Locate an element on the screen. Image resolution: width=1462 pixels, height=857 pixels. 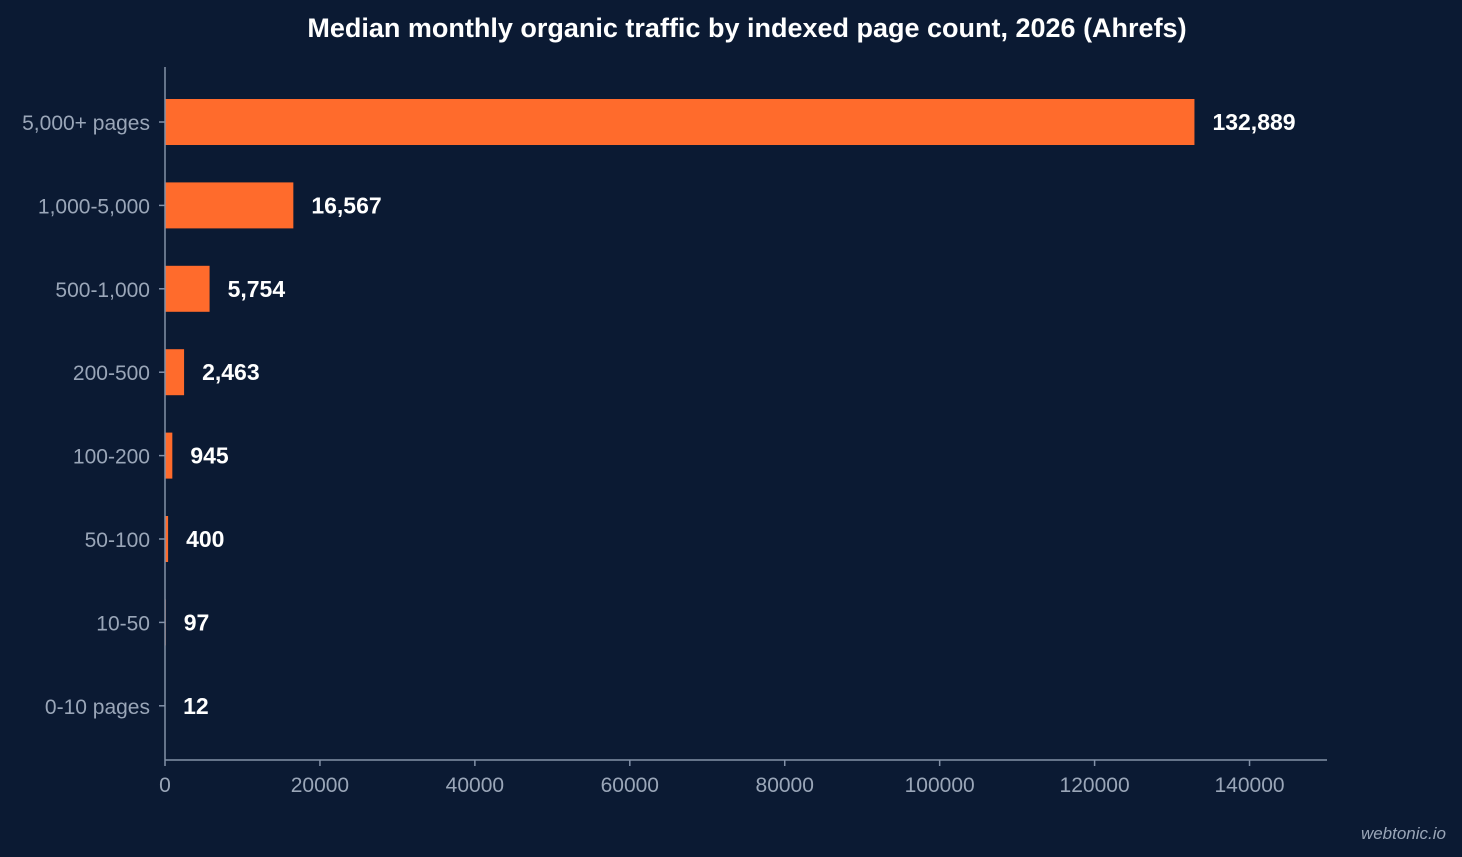
x-tick-label: 40000 is located at coordinates (475, 785).